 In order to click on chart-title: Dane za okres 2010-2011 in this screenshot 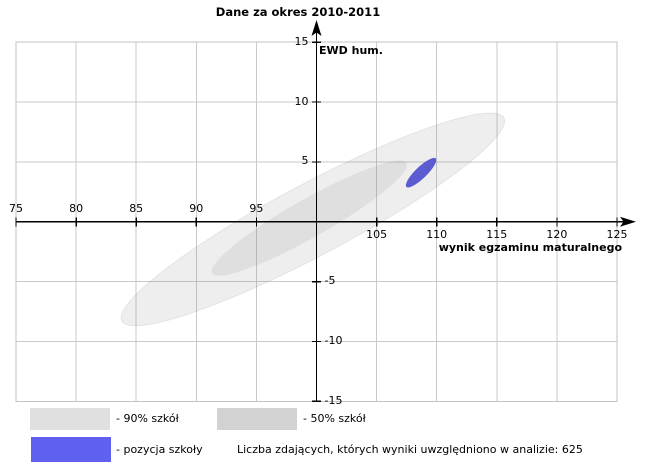, I will do `click(298, 12)`.